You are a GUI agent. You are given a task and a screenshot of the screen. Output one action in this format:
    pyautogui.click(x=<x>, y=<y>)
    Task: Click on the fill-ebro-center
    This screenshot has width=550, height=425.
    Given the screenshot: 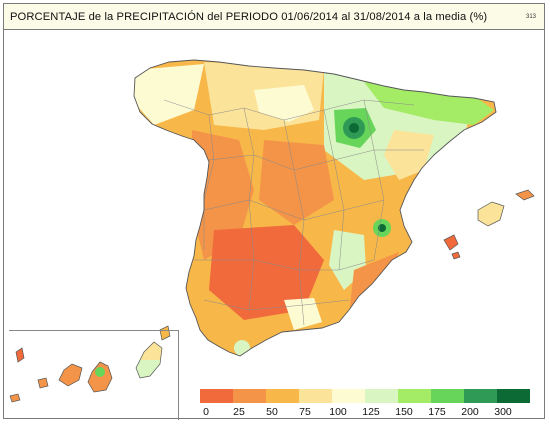 What is the action you would take?
    pyautogui.click(x=354, y=128)
    